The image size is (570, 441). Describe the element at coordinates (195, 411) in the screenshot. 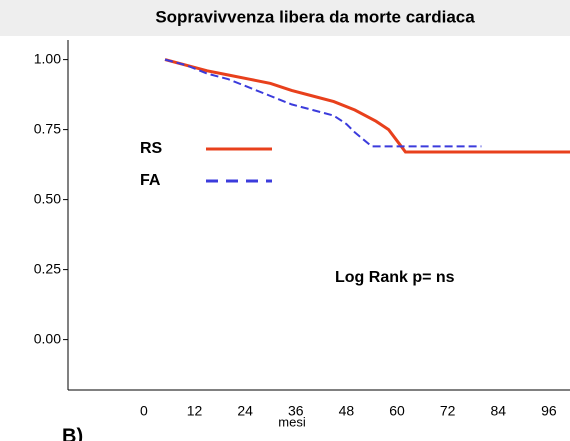

I see `x-tick-label: 12` at that location.